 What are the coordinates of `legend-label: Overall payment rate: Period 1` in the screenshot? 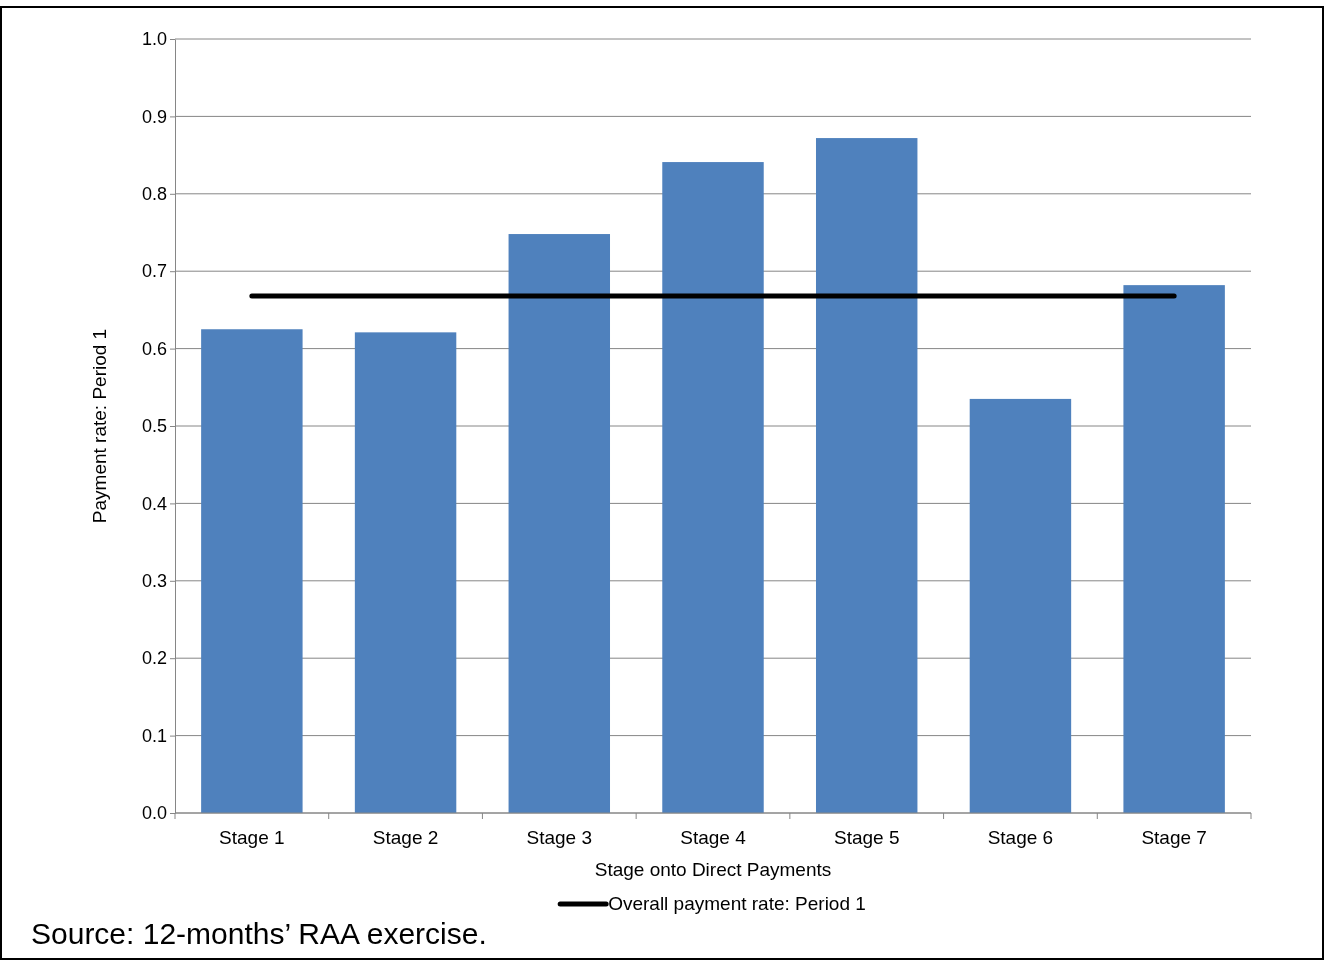 It's located at (737, 903).